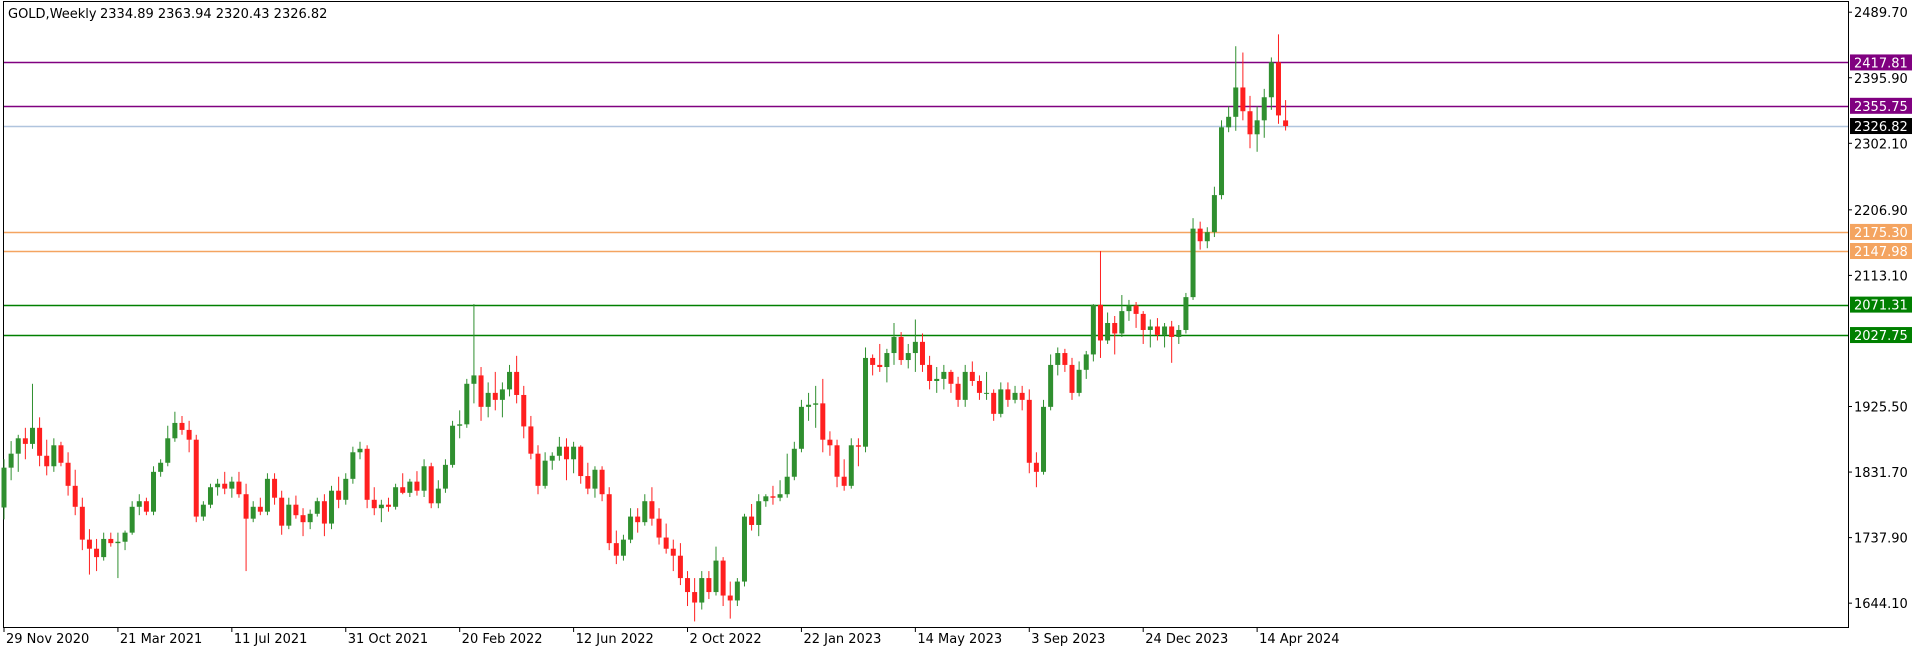 This screenshot has width=1916, height=656. I want to click on chart-header-symbol: GOLD,Weekly, so click(52, 14).